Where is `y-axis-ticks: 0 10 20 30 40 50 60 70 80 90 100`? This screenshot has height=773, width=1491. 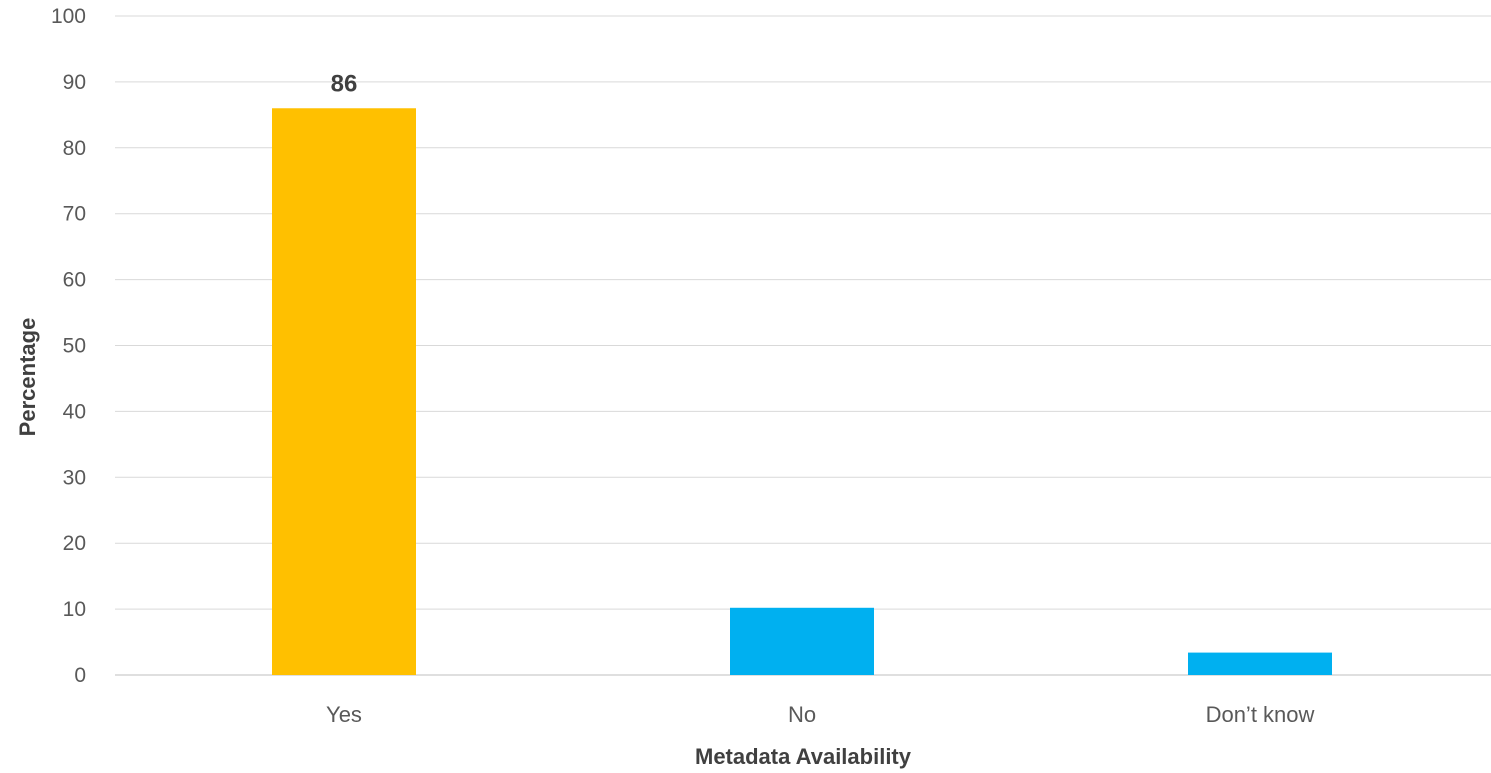
y-axis-ticks: 0 10 20 30 40 50 60 70 80 90 100 is located at coordinates (68, 346).